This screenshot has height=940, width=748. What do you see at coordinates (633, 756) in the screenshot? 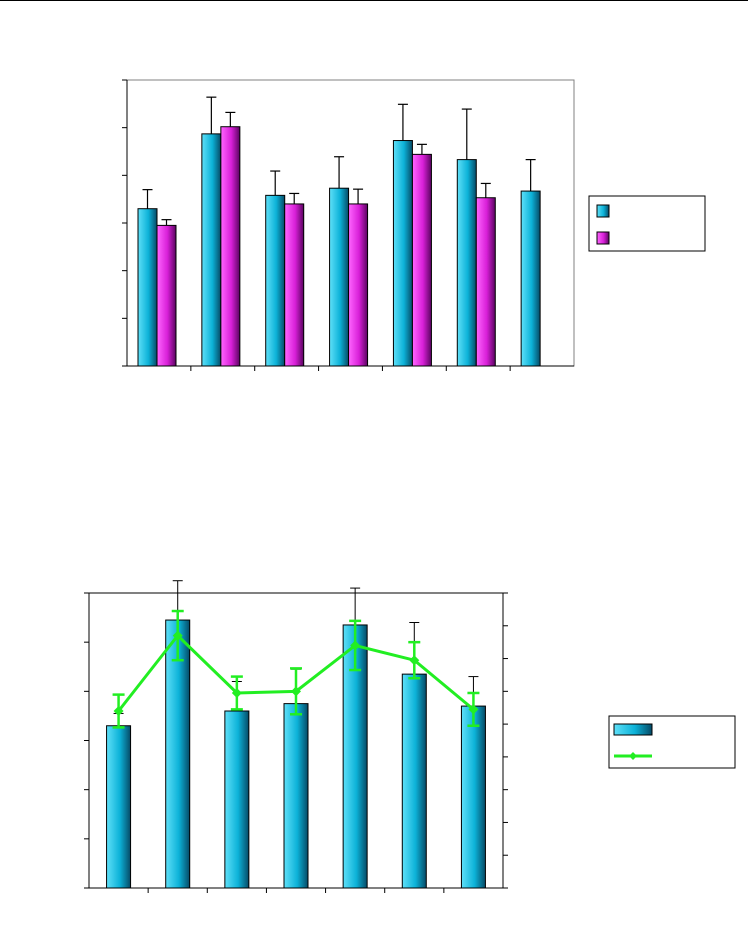
I see `legend-line-marker` at bounding box center [633, 756].